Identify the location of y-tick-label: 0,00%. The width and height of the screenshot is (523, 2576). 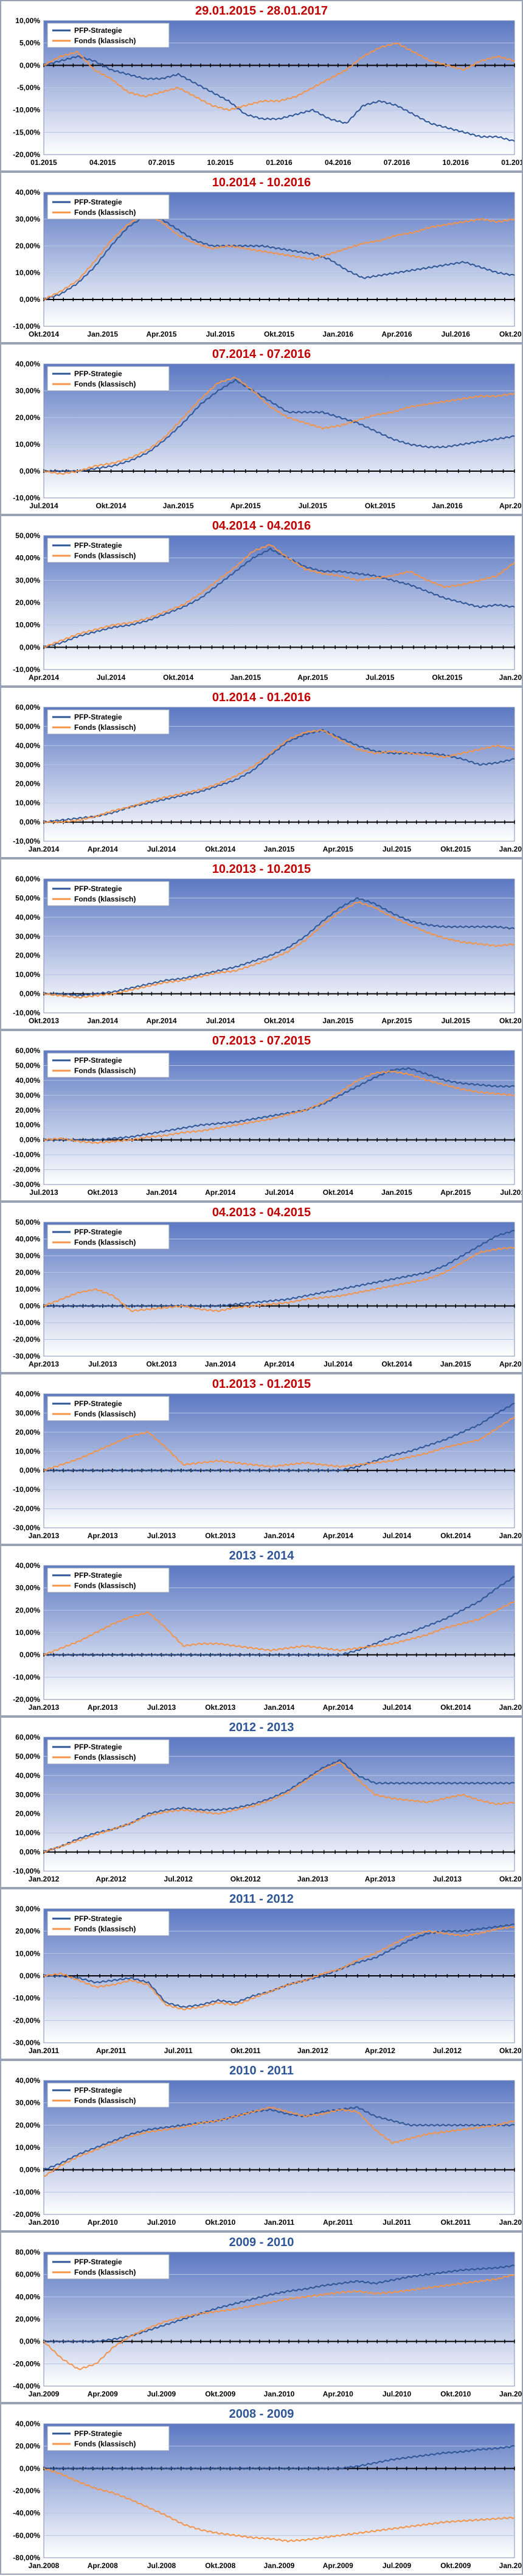
(29, 471).